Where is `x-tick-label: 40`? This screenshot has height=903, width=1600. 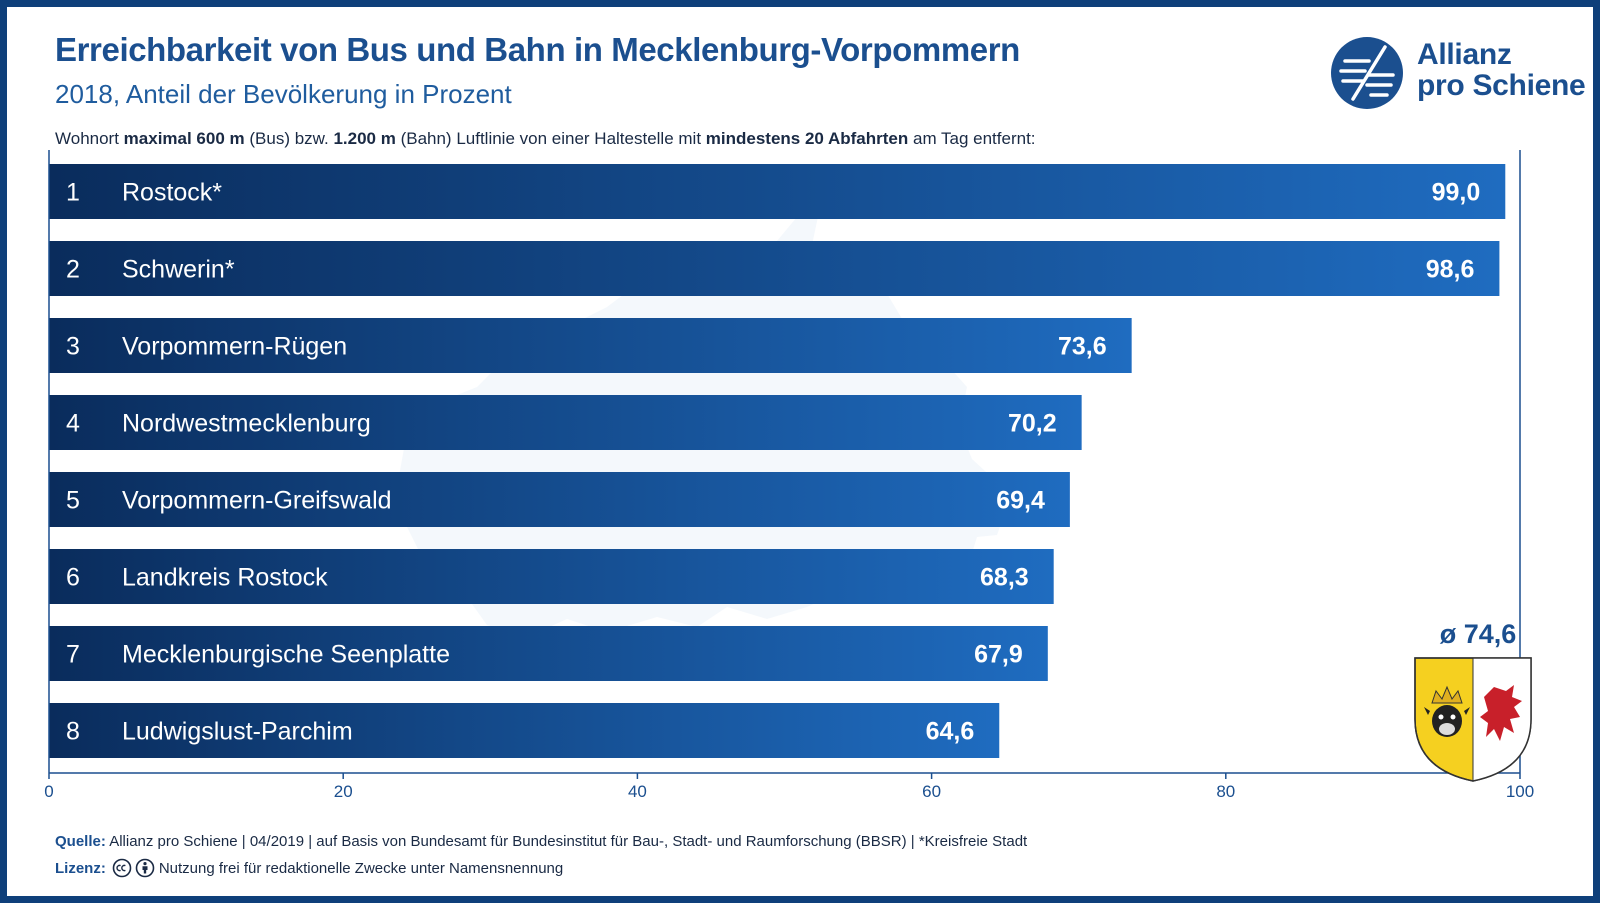 x-tick-label: 40 is located at coordinates (637, 791).